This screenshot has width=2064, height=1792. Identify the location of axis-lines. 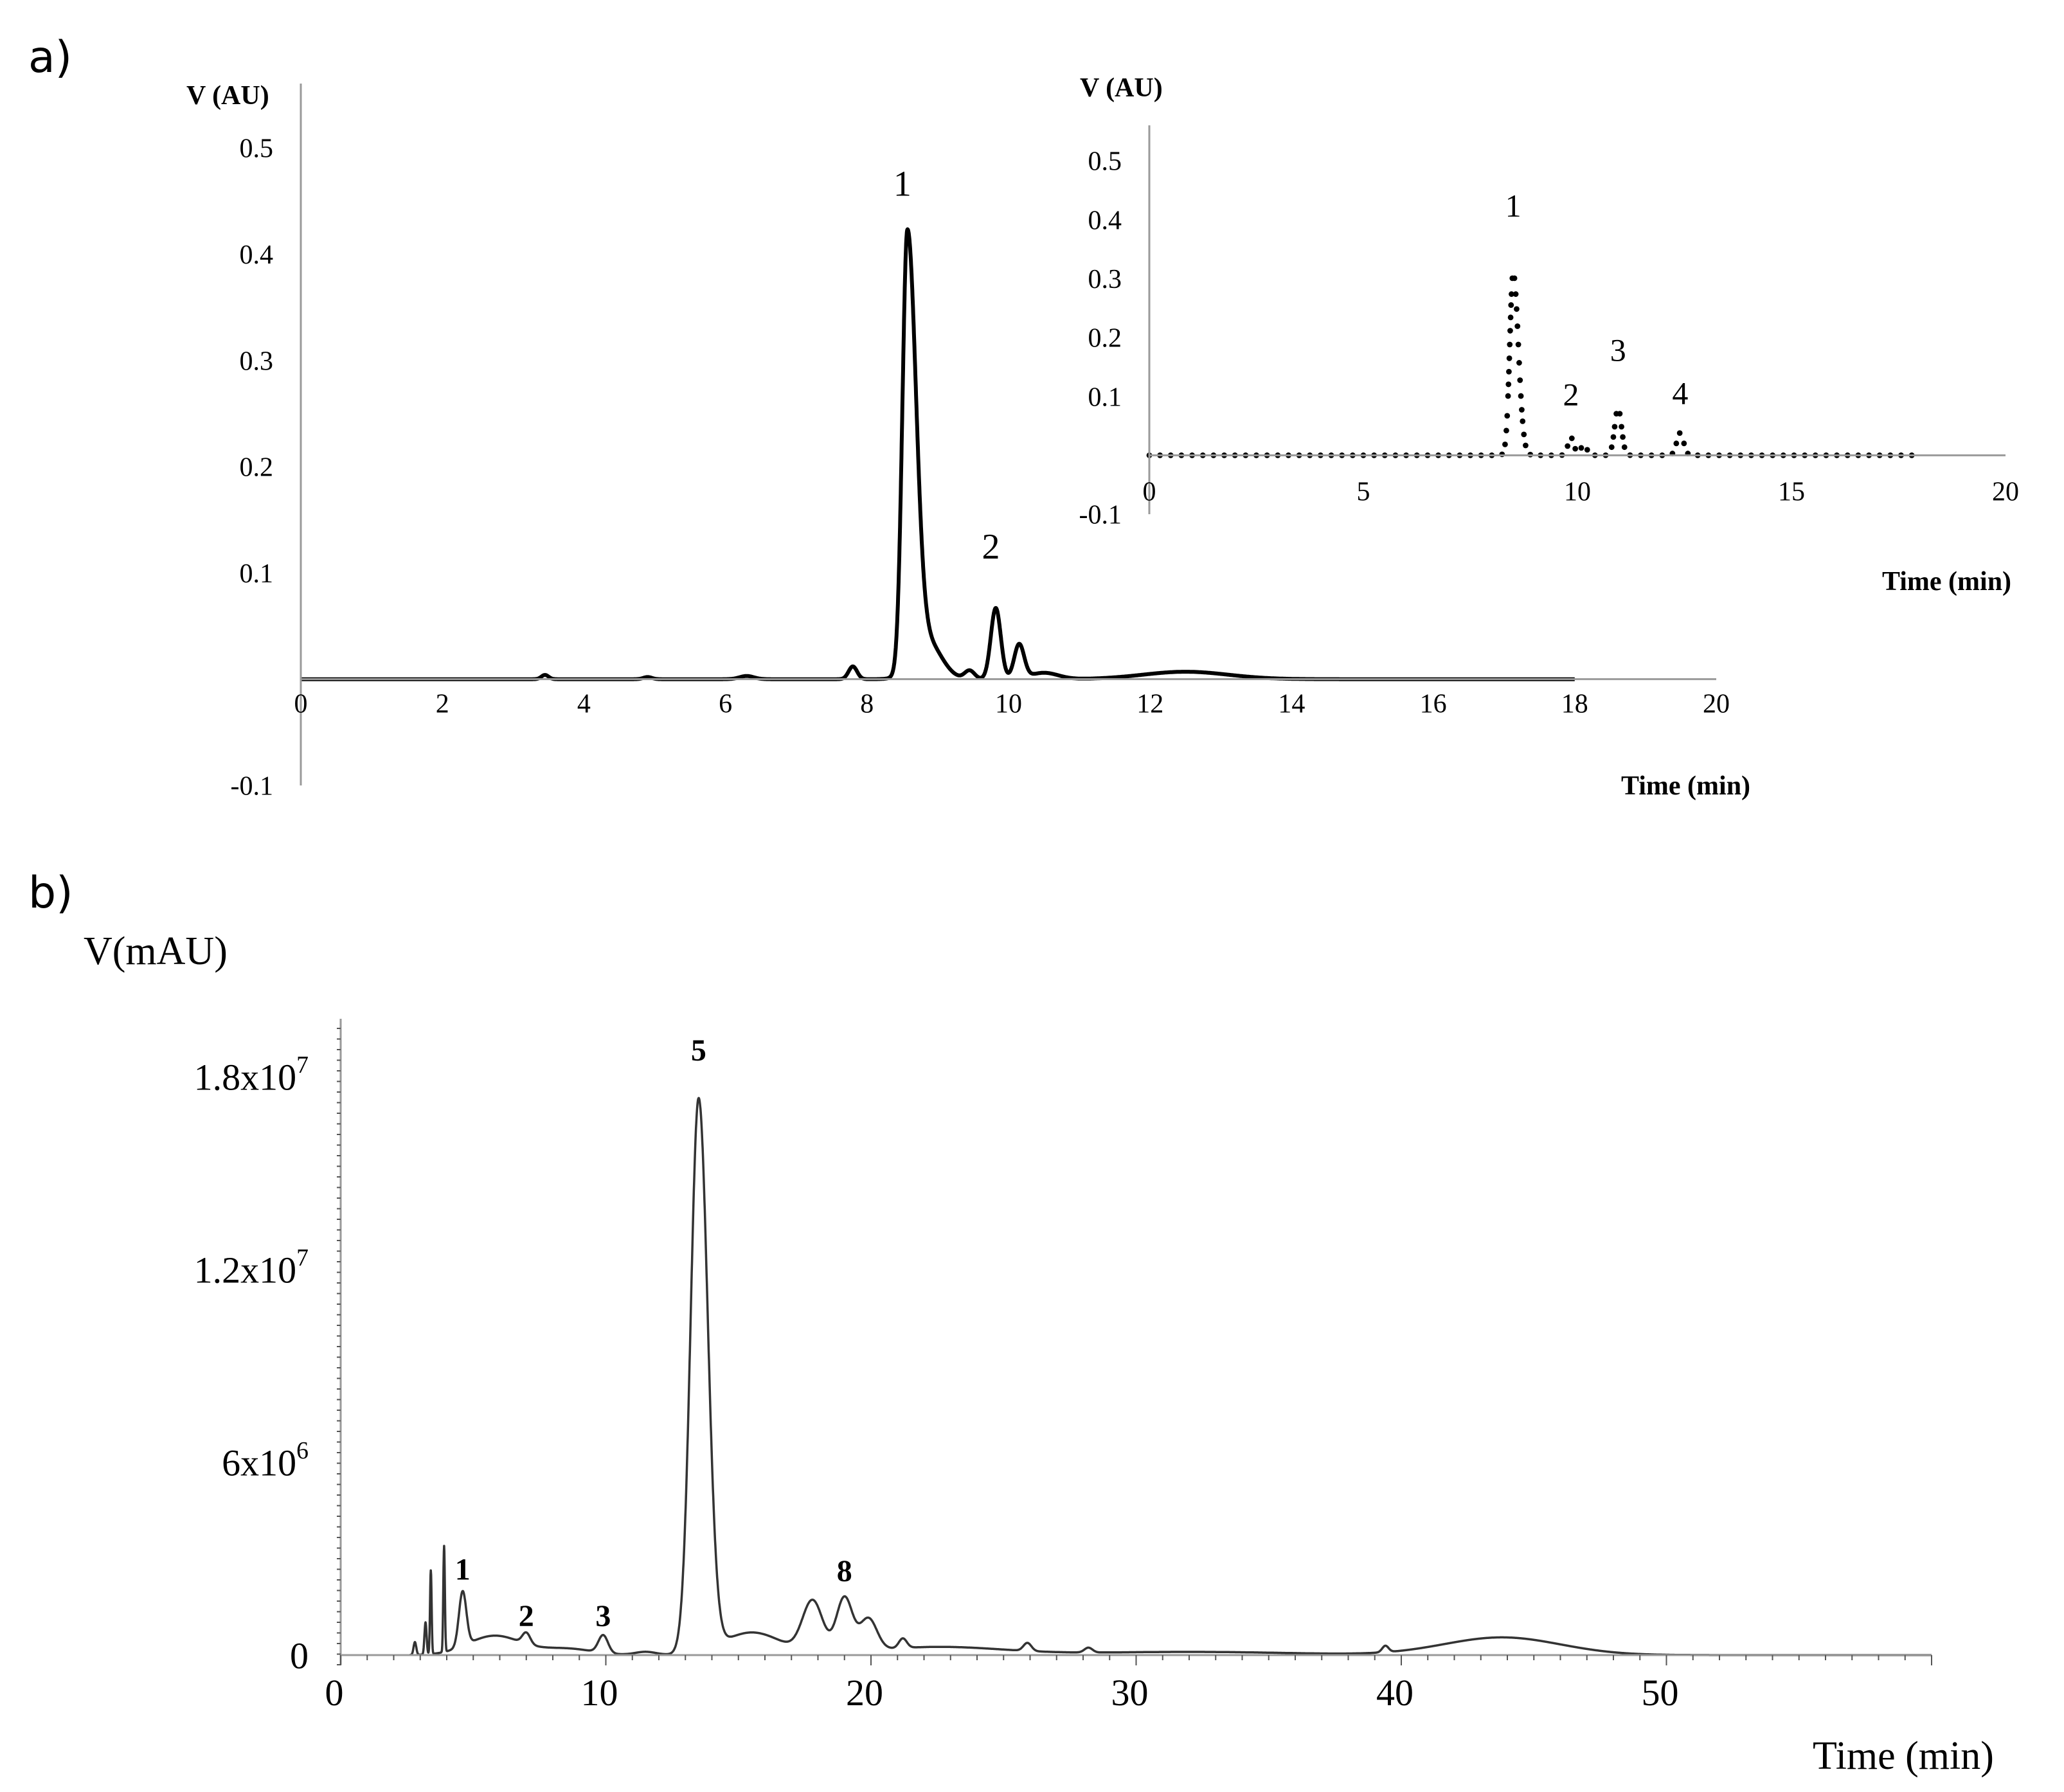
(1577, 319).